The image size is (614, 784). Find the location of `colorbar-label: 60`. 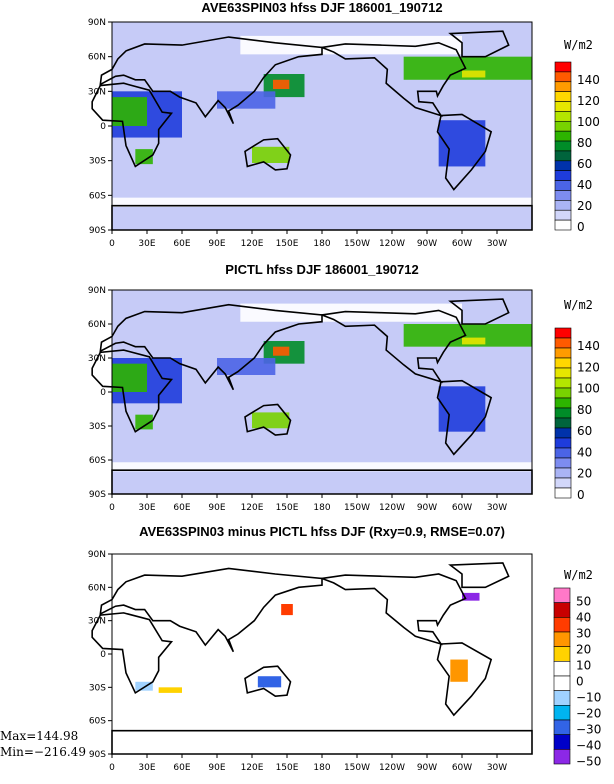

colorbar-label: 60 is located at coordinates (584, 431).